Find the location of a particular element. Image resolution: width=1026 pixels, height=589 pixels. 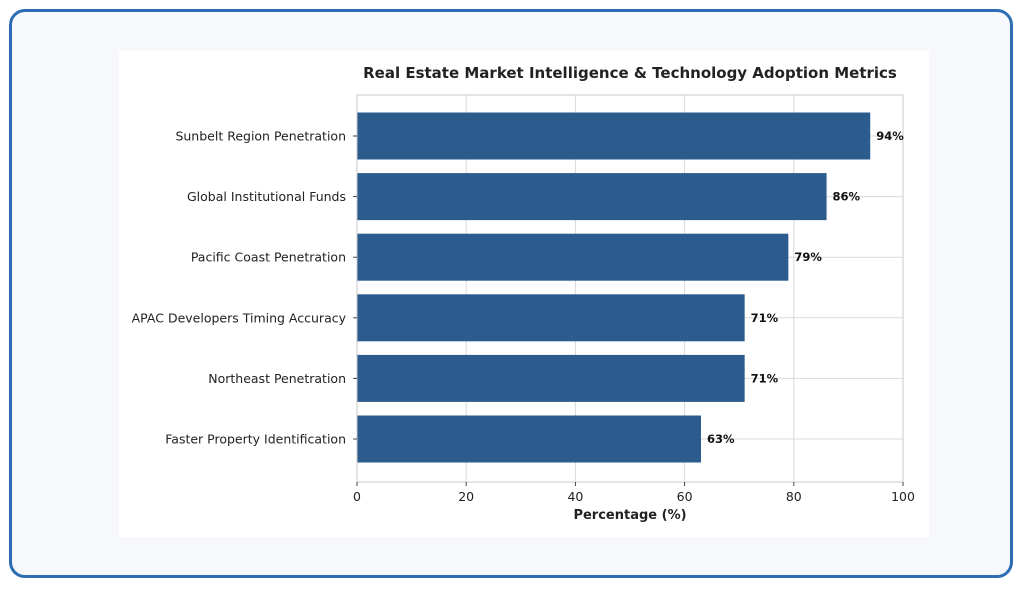

x-tick-label: 80 is located at coordinates (794, 496).